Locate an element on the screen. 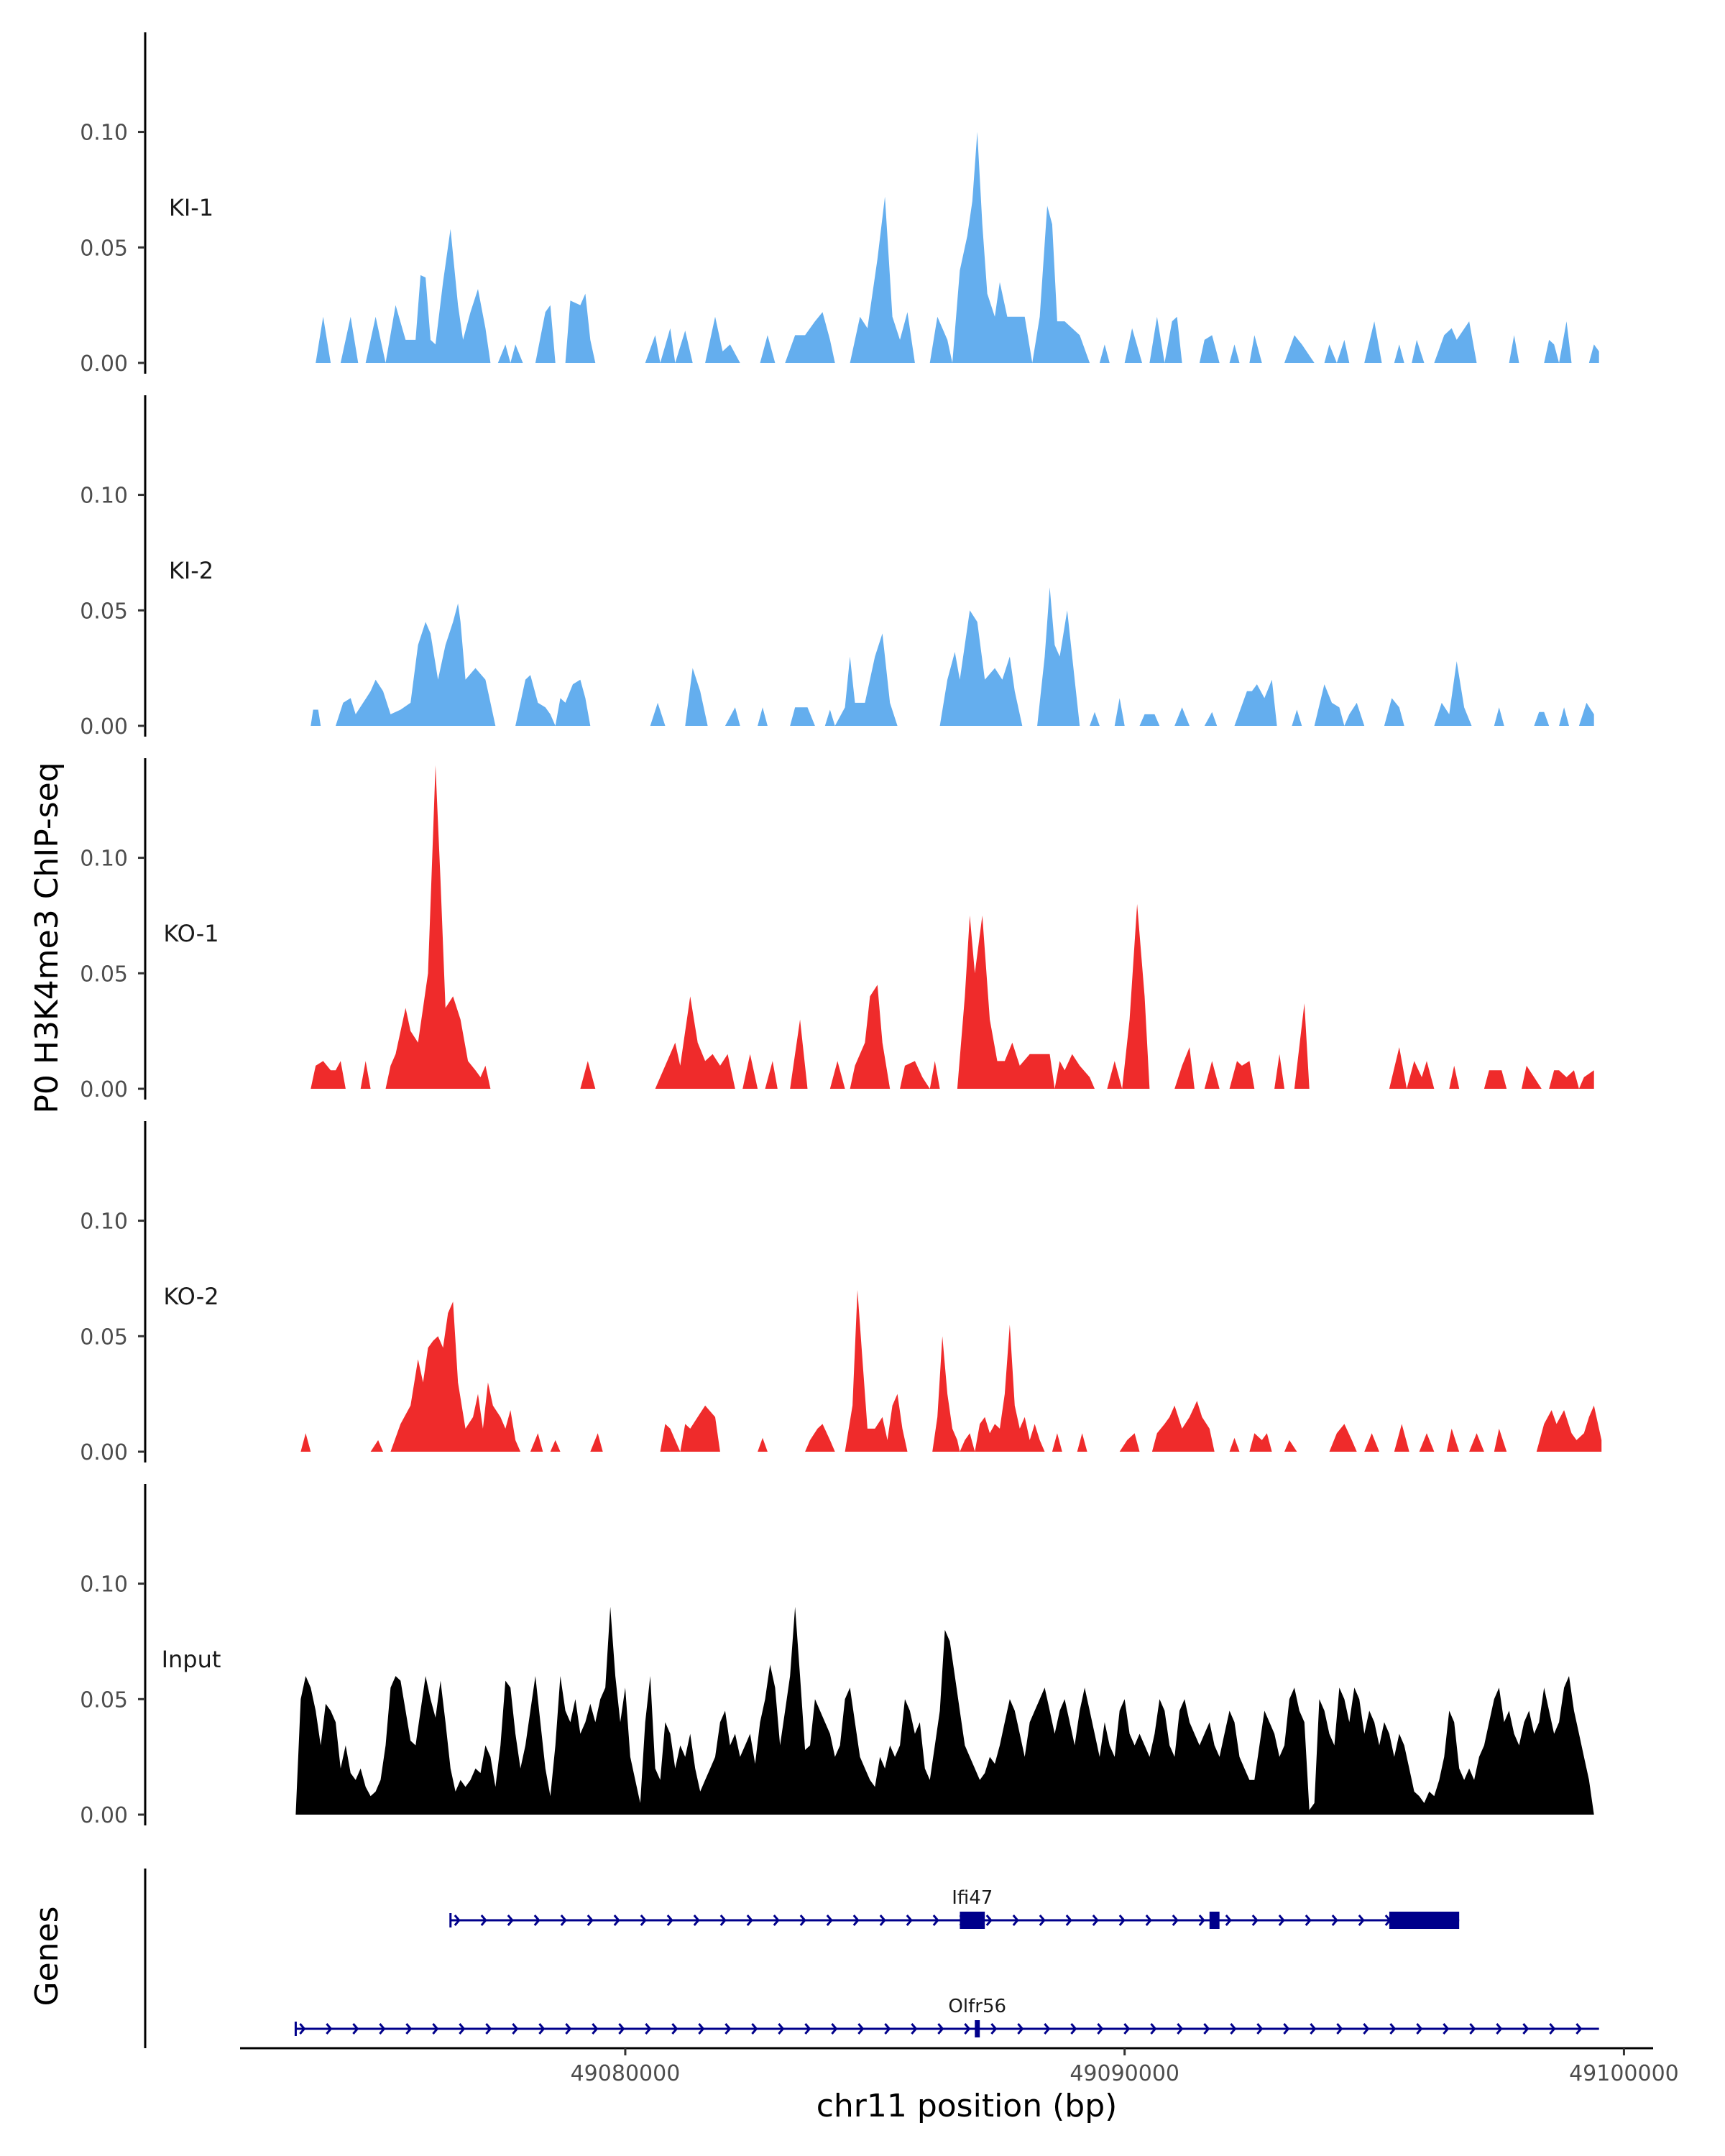  track-ki-2-ytick-label: 0.10 is located at coordinates (104, 497).